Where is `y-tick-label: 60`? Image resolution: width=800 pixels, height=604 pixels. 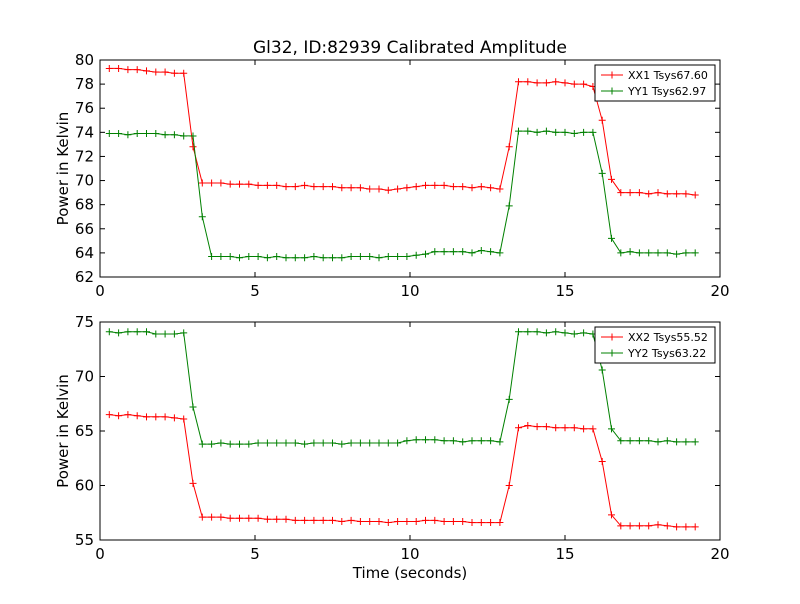 y-tick-label: 60 is located at coordinates (84, 486).